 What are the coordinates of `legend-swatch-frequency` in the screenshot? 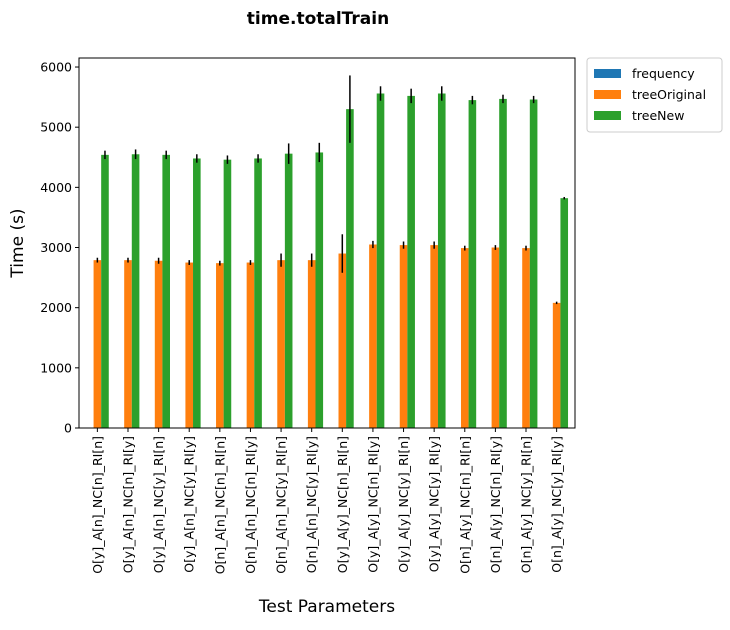 It's located at (607, 73).